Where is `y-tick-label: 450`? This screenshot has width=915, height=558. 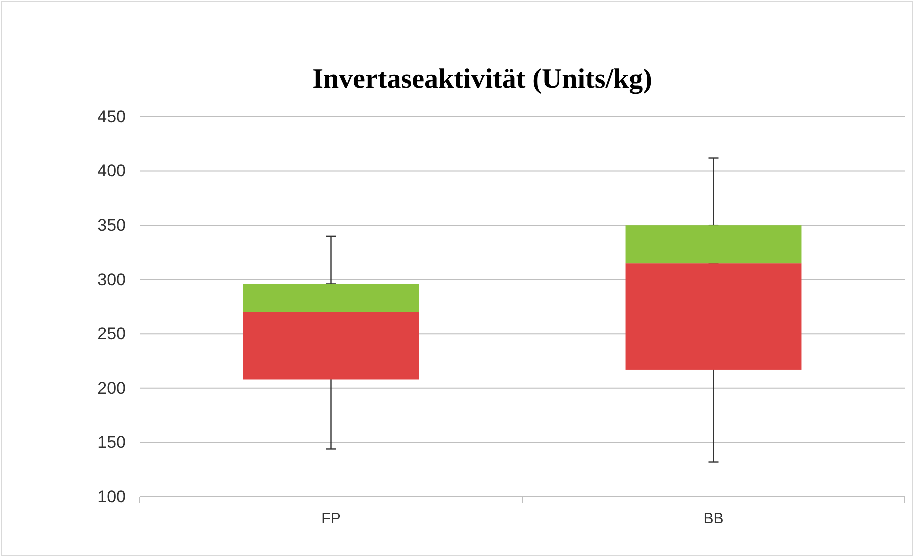 y-tick-label: 450 is located at coordinates (112, 116).